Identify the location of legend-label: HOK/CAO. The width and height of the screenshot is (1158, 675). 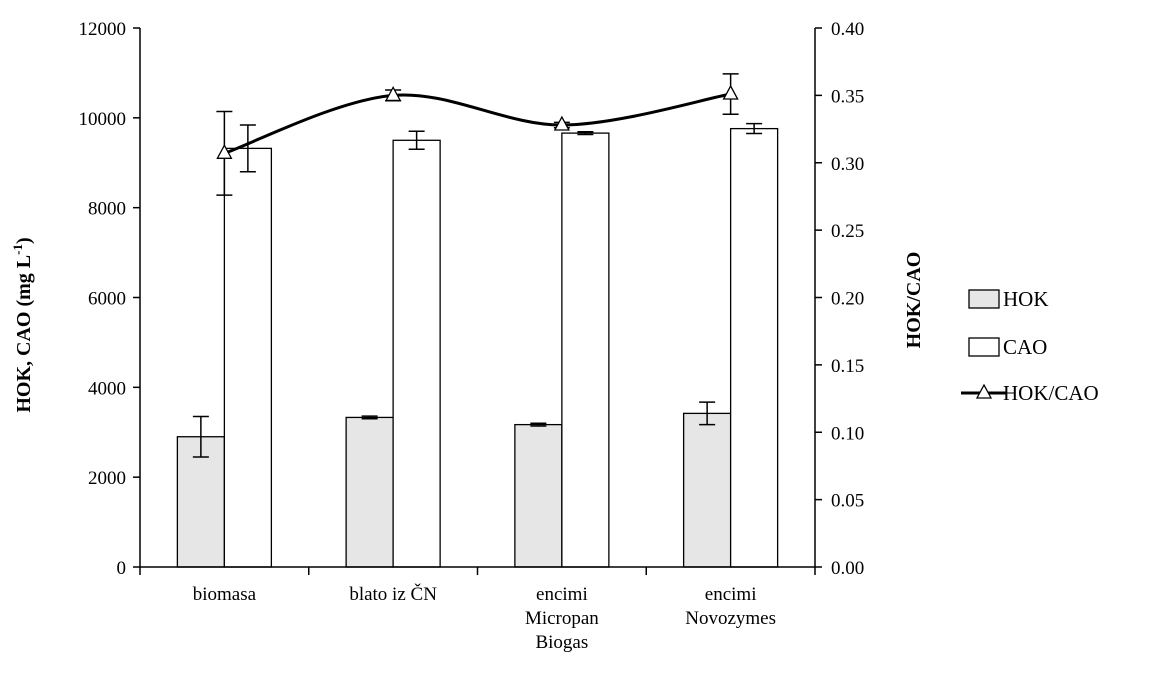
(1051, 393).